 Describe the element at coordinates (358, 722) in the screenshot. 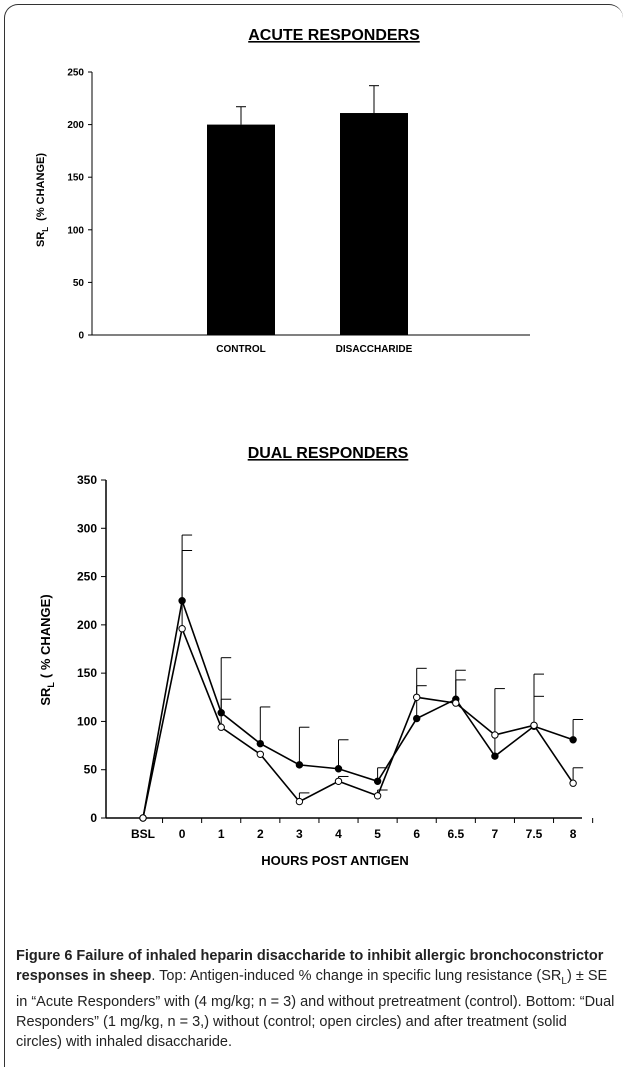

I see `dual-series-line-open` at that location.